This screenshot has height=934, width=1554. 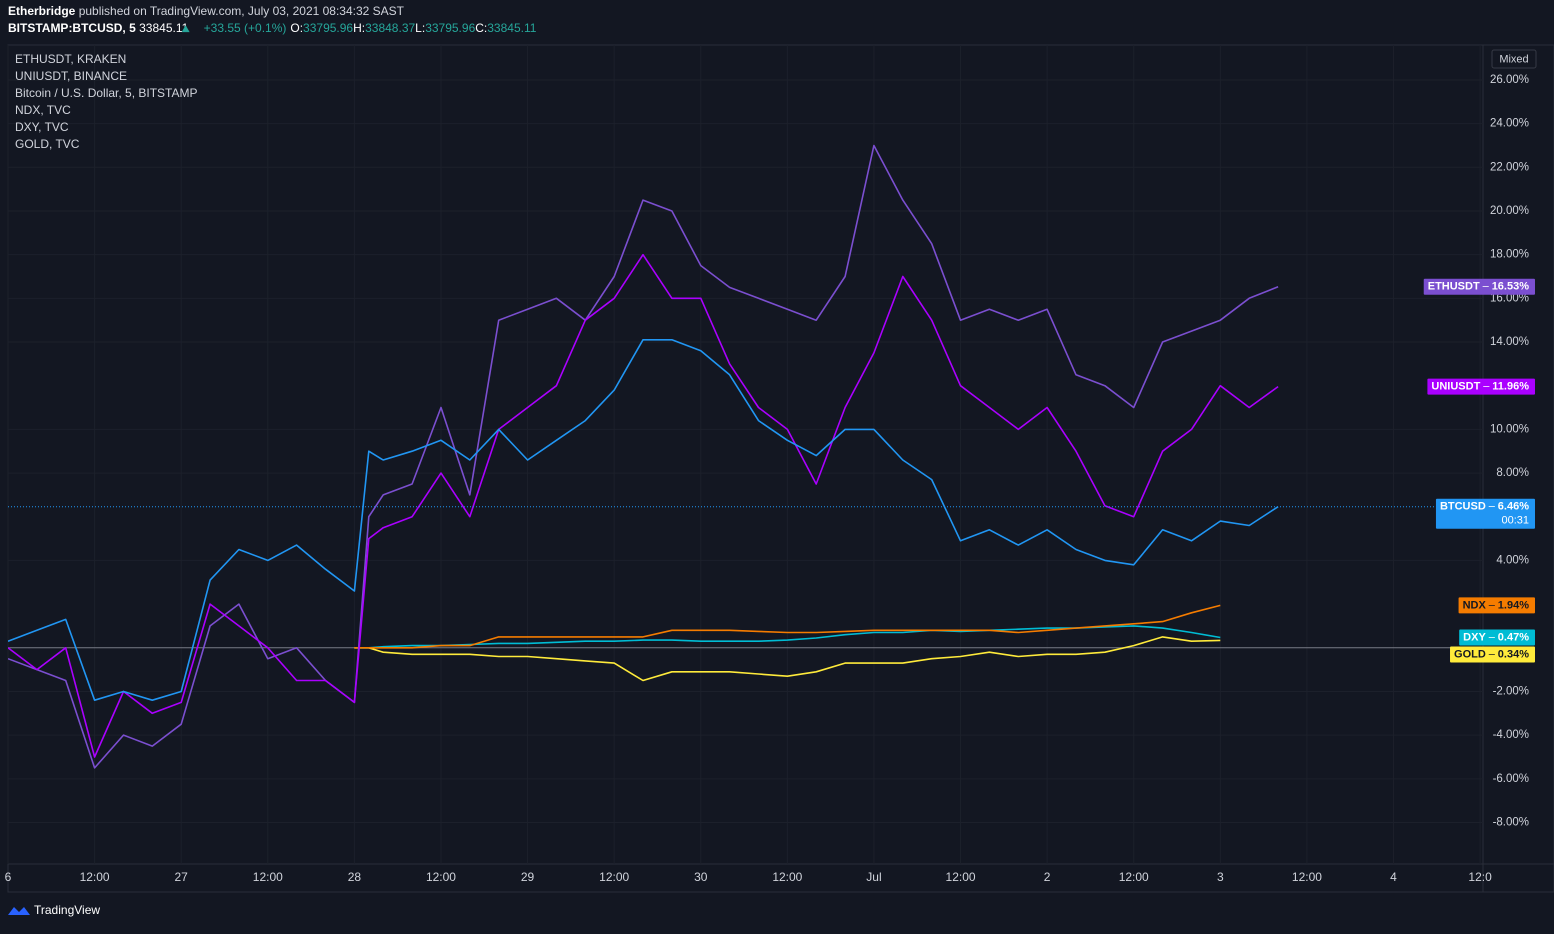 What do you see at coordinates (1509, 429) in the screenshot?
I see `y-tick-label: 10.00%` at bounding box center [1509, 429].